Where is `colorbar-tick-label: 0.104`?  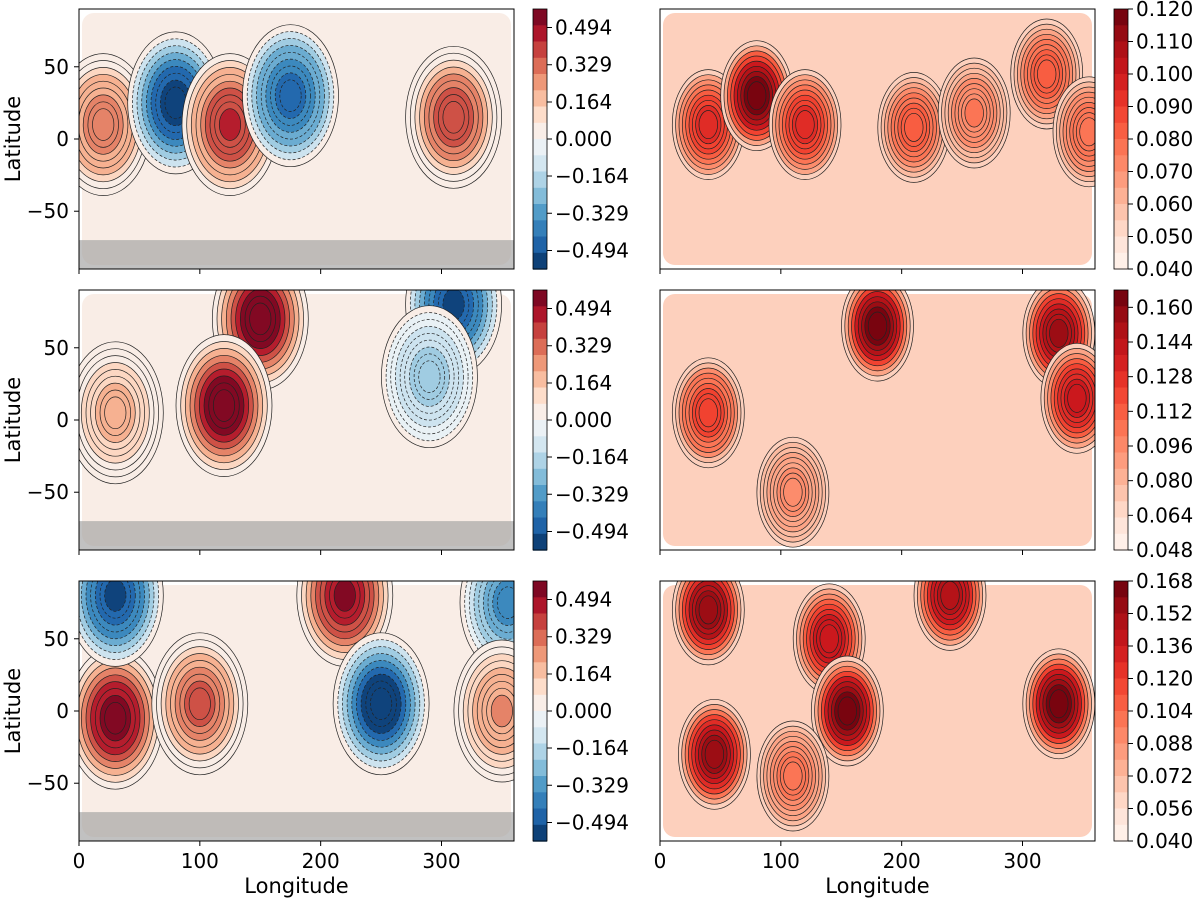 colorbar-tick-label: 0.104 is located at coordinates (1164, 711).